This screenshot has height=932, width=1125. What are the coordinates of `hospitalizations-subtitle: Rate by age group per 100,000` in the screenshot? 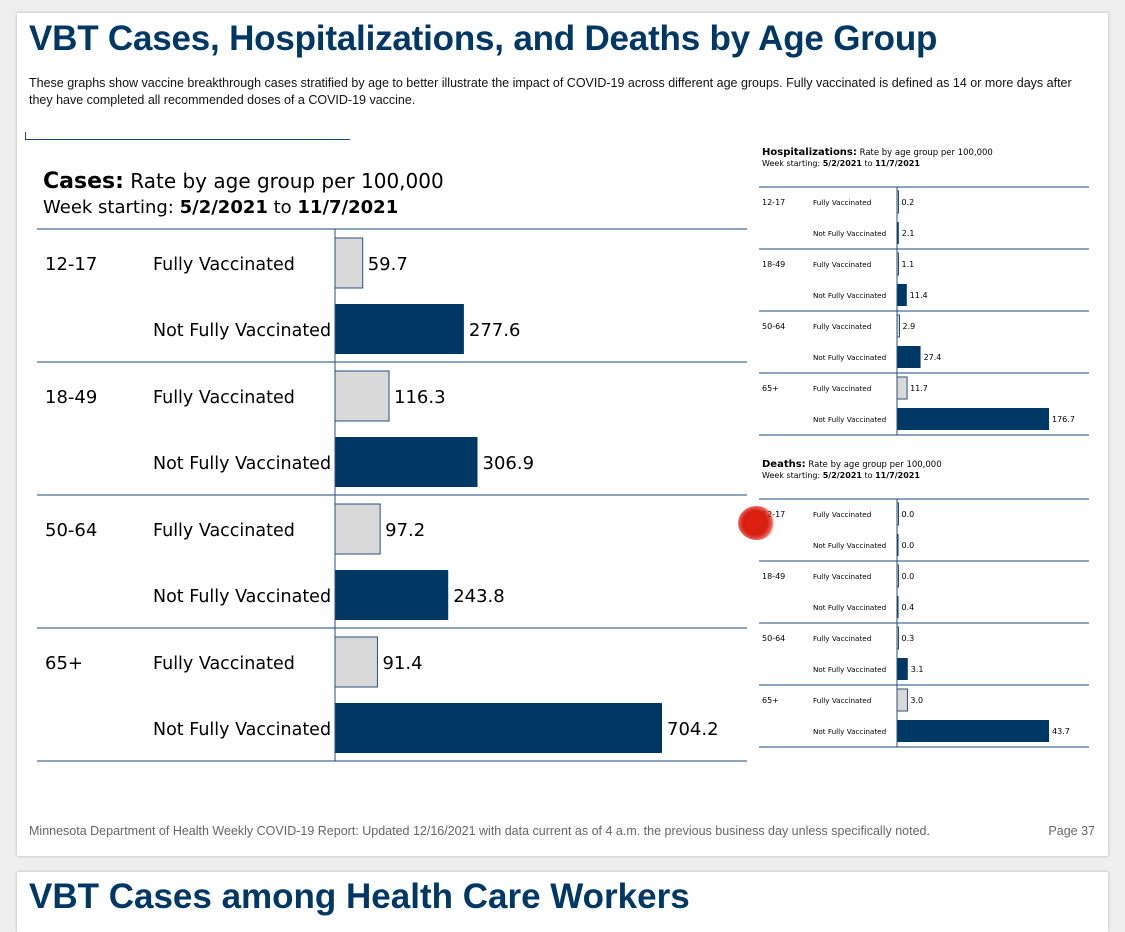 It's located at (926, 153).